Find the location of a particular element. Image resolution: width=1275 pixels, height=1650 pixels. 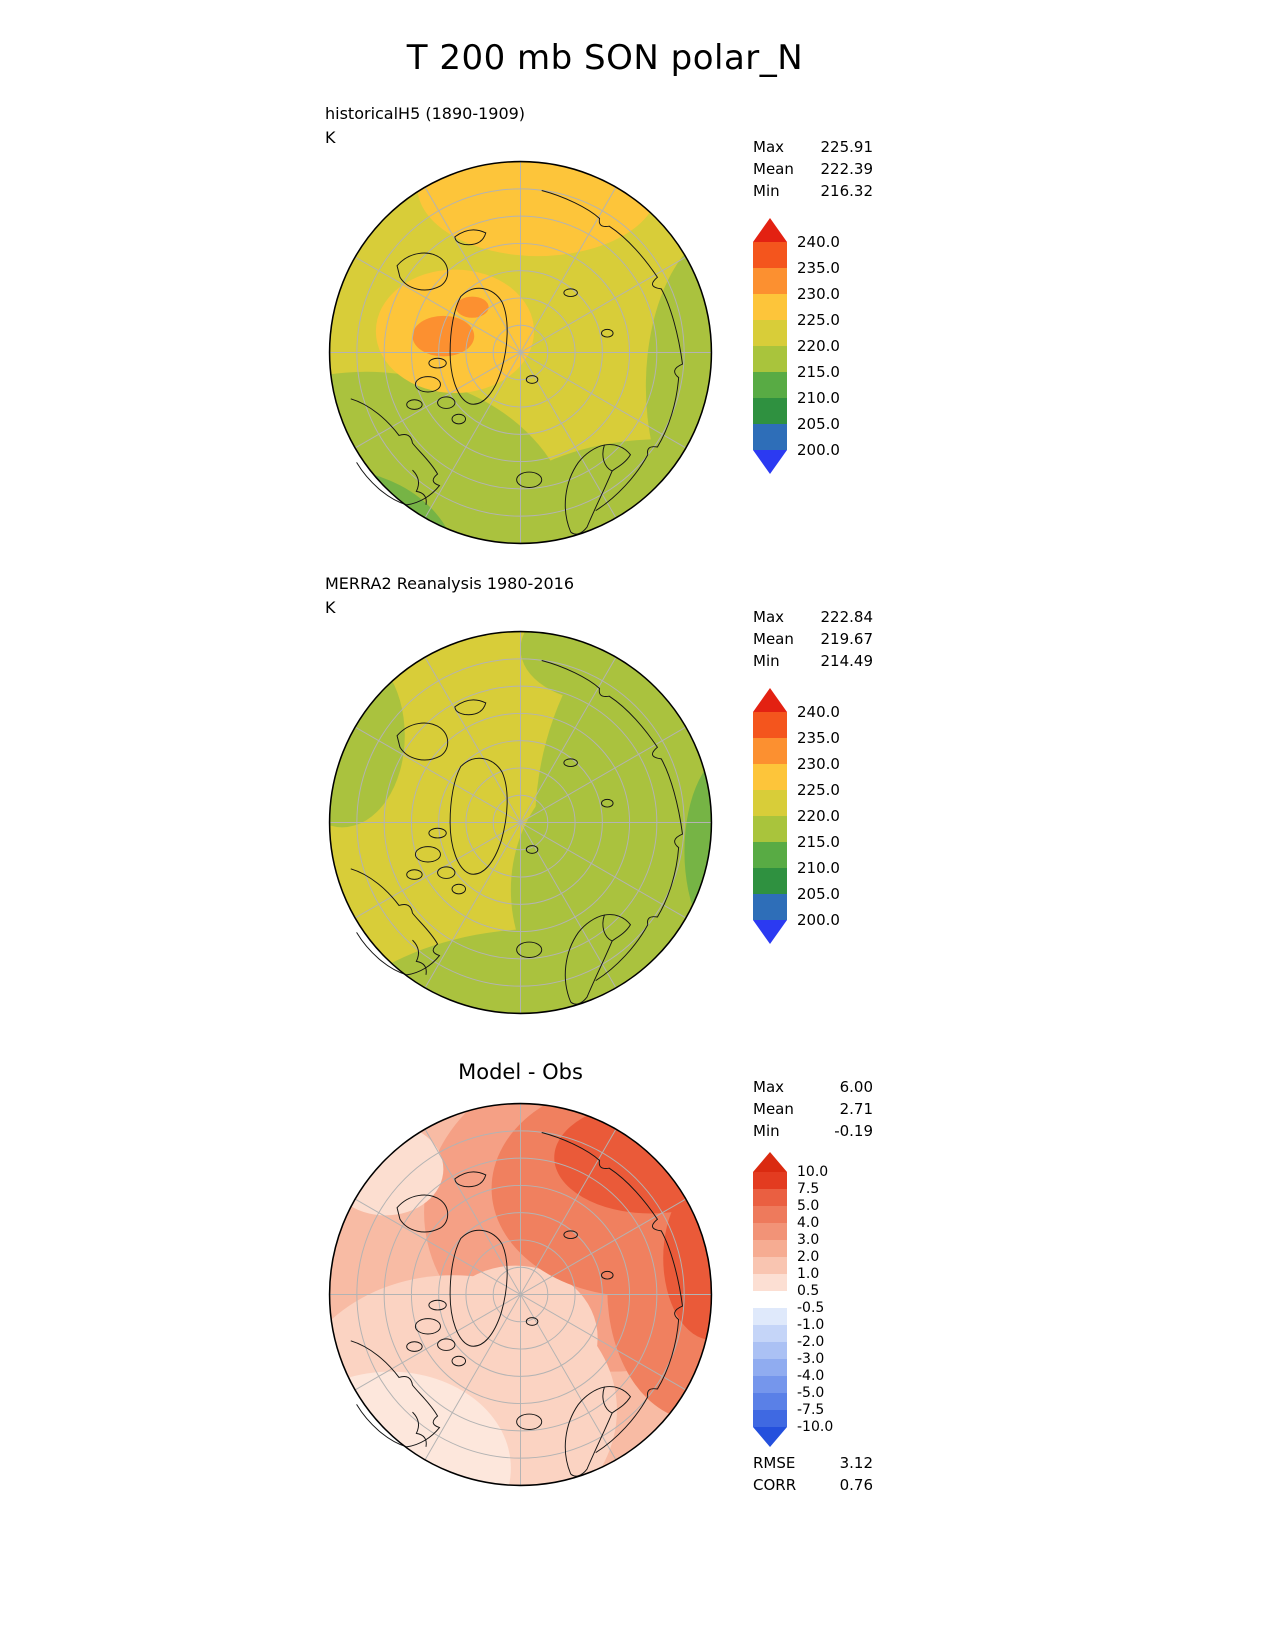

stats-block-rmse-corr: RMSE 3.12 CORR 0.76 is located at coordinates (813, 1474).